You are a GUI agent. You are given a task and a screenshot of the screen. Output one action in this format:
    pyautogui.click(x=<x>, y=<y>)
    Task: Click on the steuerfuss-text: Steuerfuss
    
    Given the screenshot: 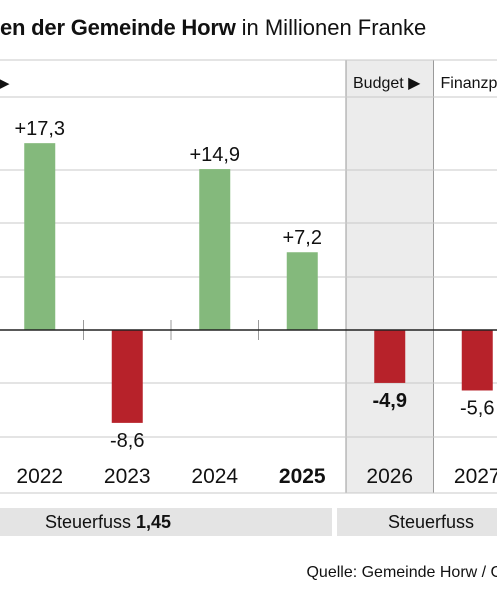 What is the action you would take?
    pyautogui.click(x=431, y=522)
    